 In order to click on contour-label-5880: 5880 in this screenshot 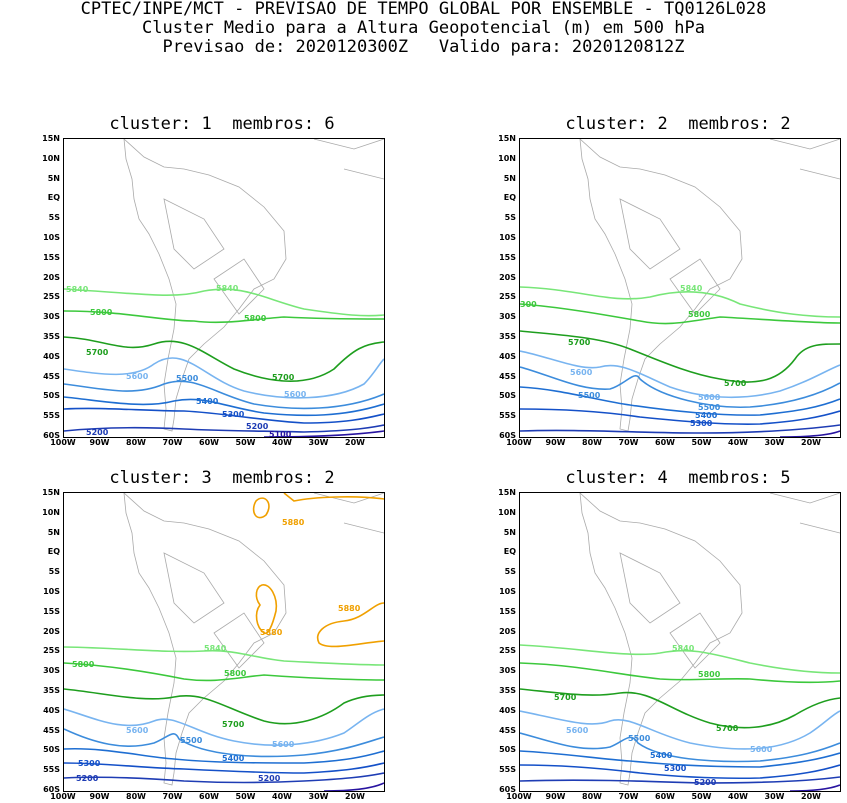, I will do `click(349, 608)`.